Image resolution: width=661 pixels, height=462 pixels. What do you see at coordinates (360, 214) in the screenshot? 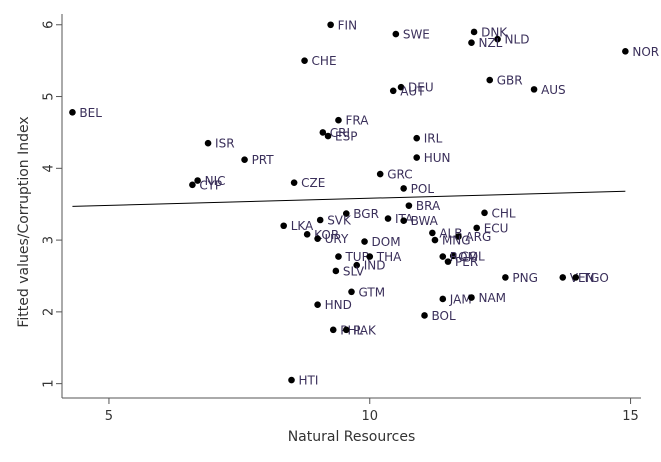
I see `data-point-bgr: BGR` at bounding box center [360, 214].